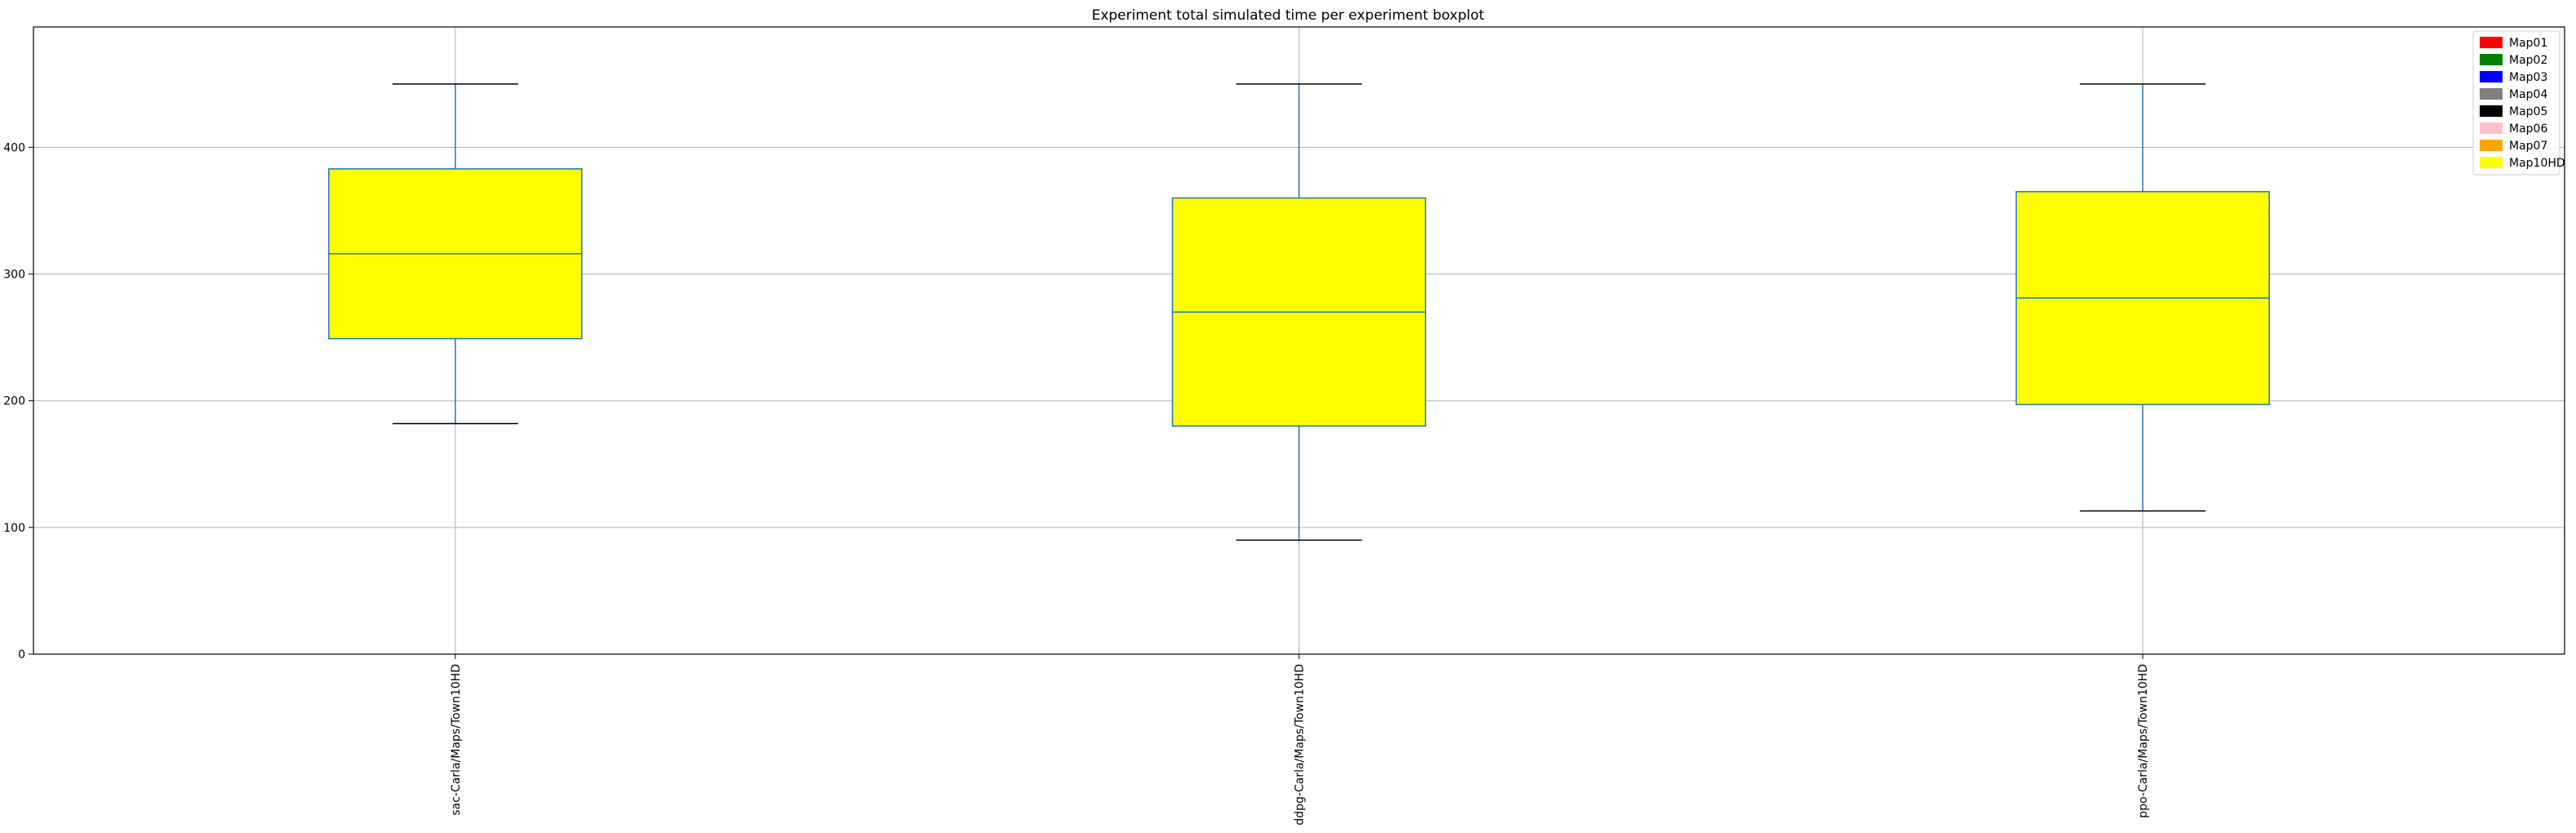 This screenshot has width=2576, height=833. Describe the element at coordinates (2528, 94) in the screenshot. I see `legend-label: Map04` at that location.